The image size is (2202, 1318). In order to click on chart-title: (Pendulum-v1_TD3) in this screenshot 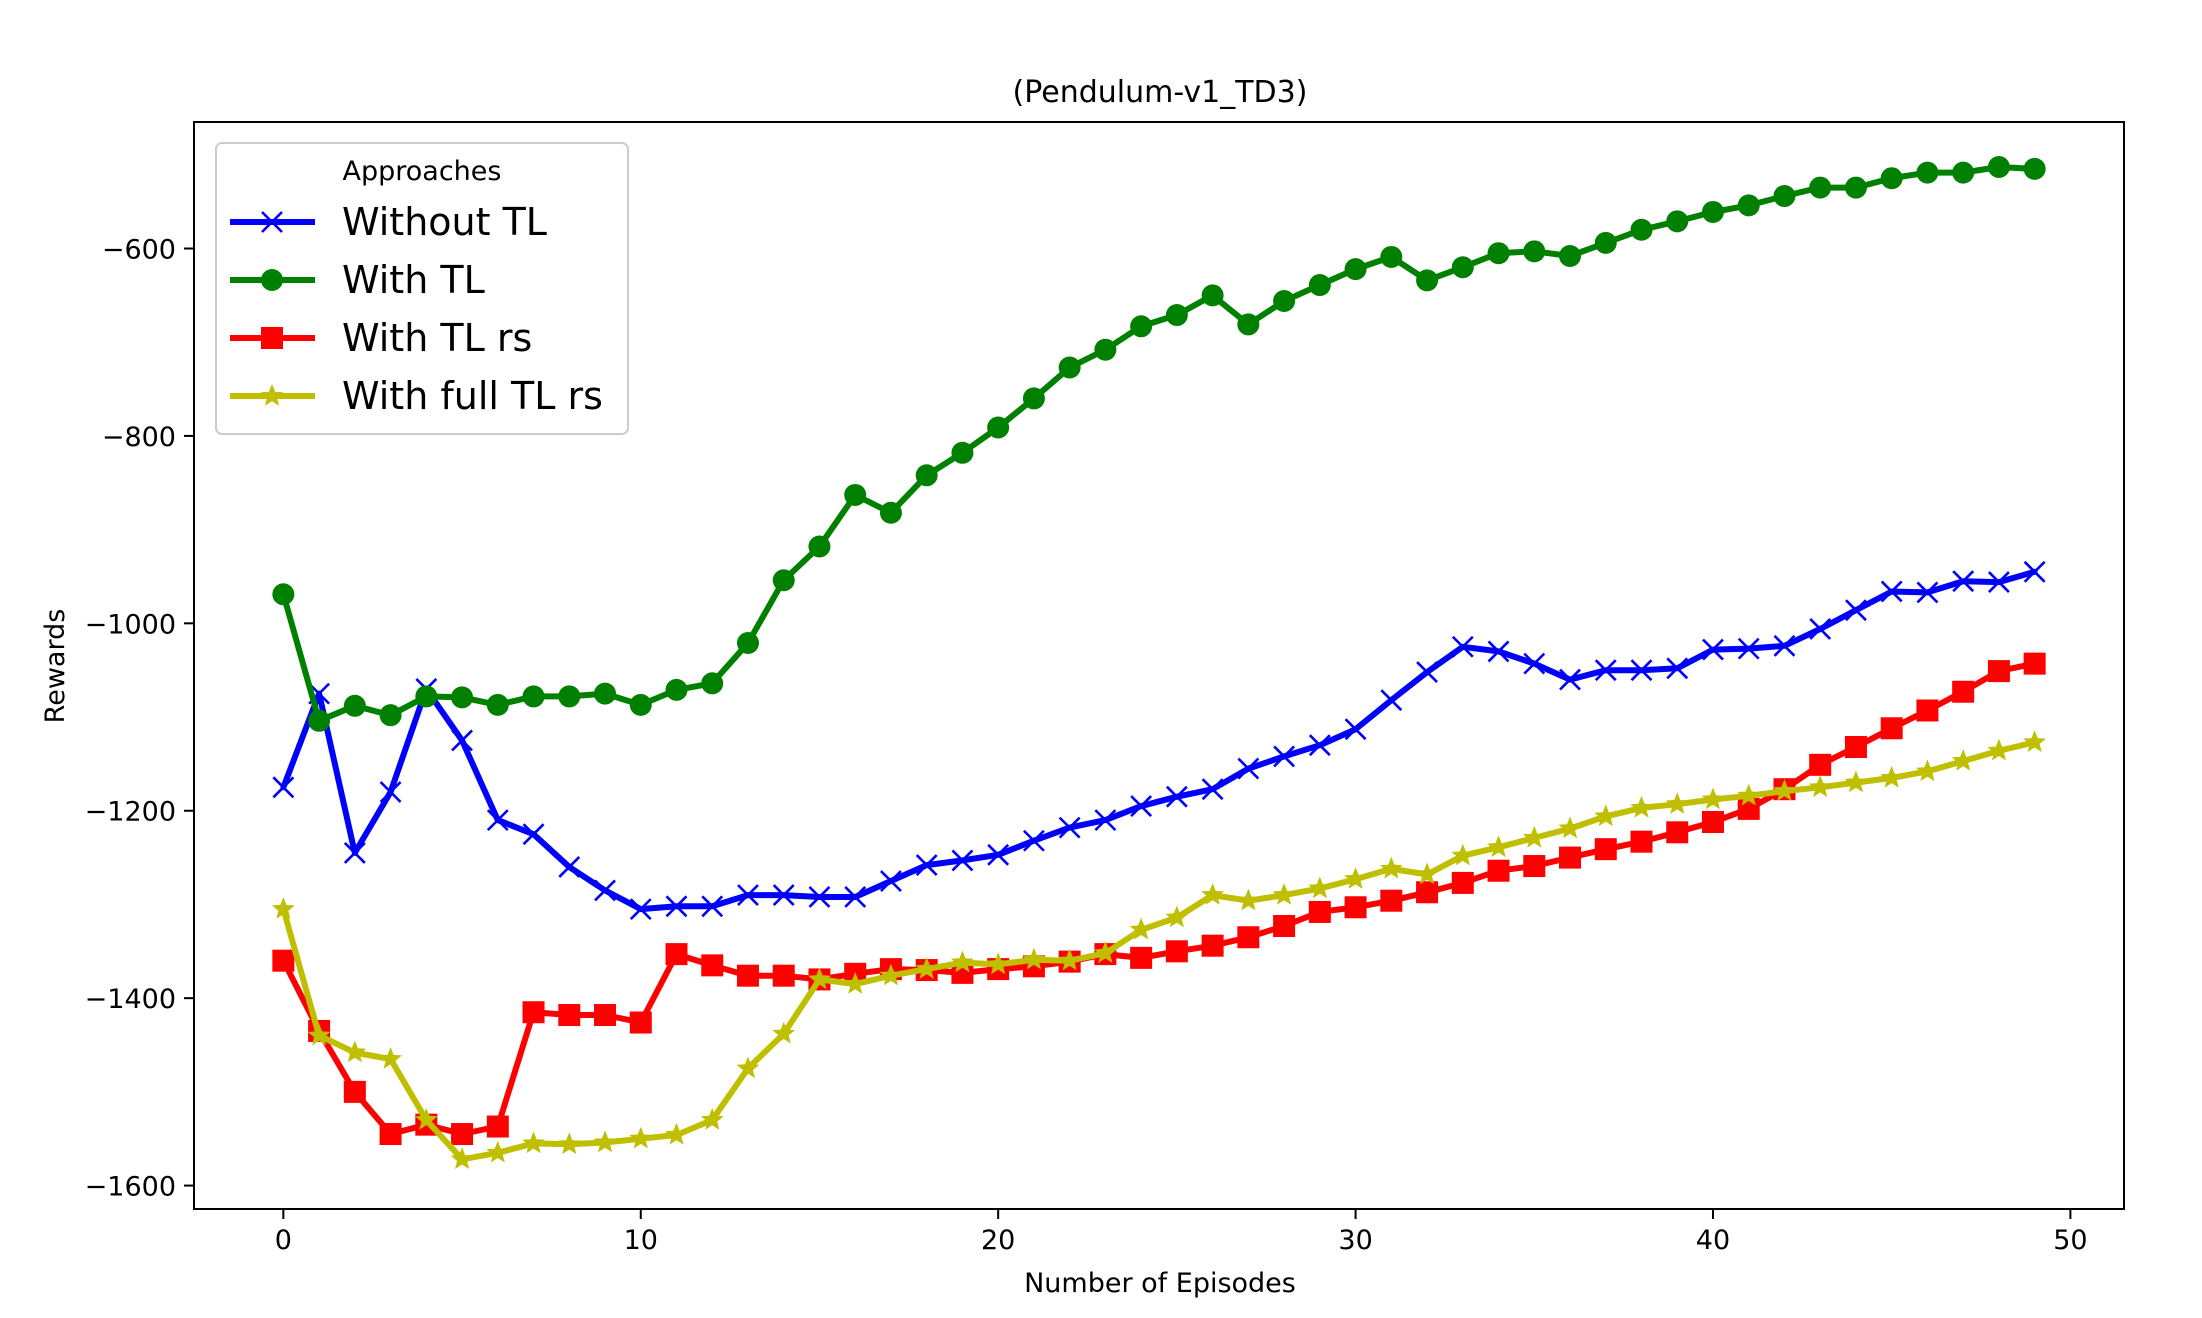, I will do `click(1160, 92)`.